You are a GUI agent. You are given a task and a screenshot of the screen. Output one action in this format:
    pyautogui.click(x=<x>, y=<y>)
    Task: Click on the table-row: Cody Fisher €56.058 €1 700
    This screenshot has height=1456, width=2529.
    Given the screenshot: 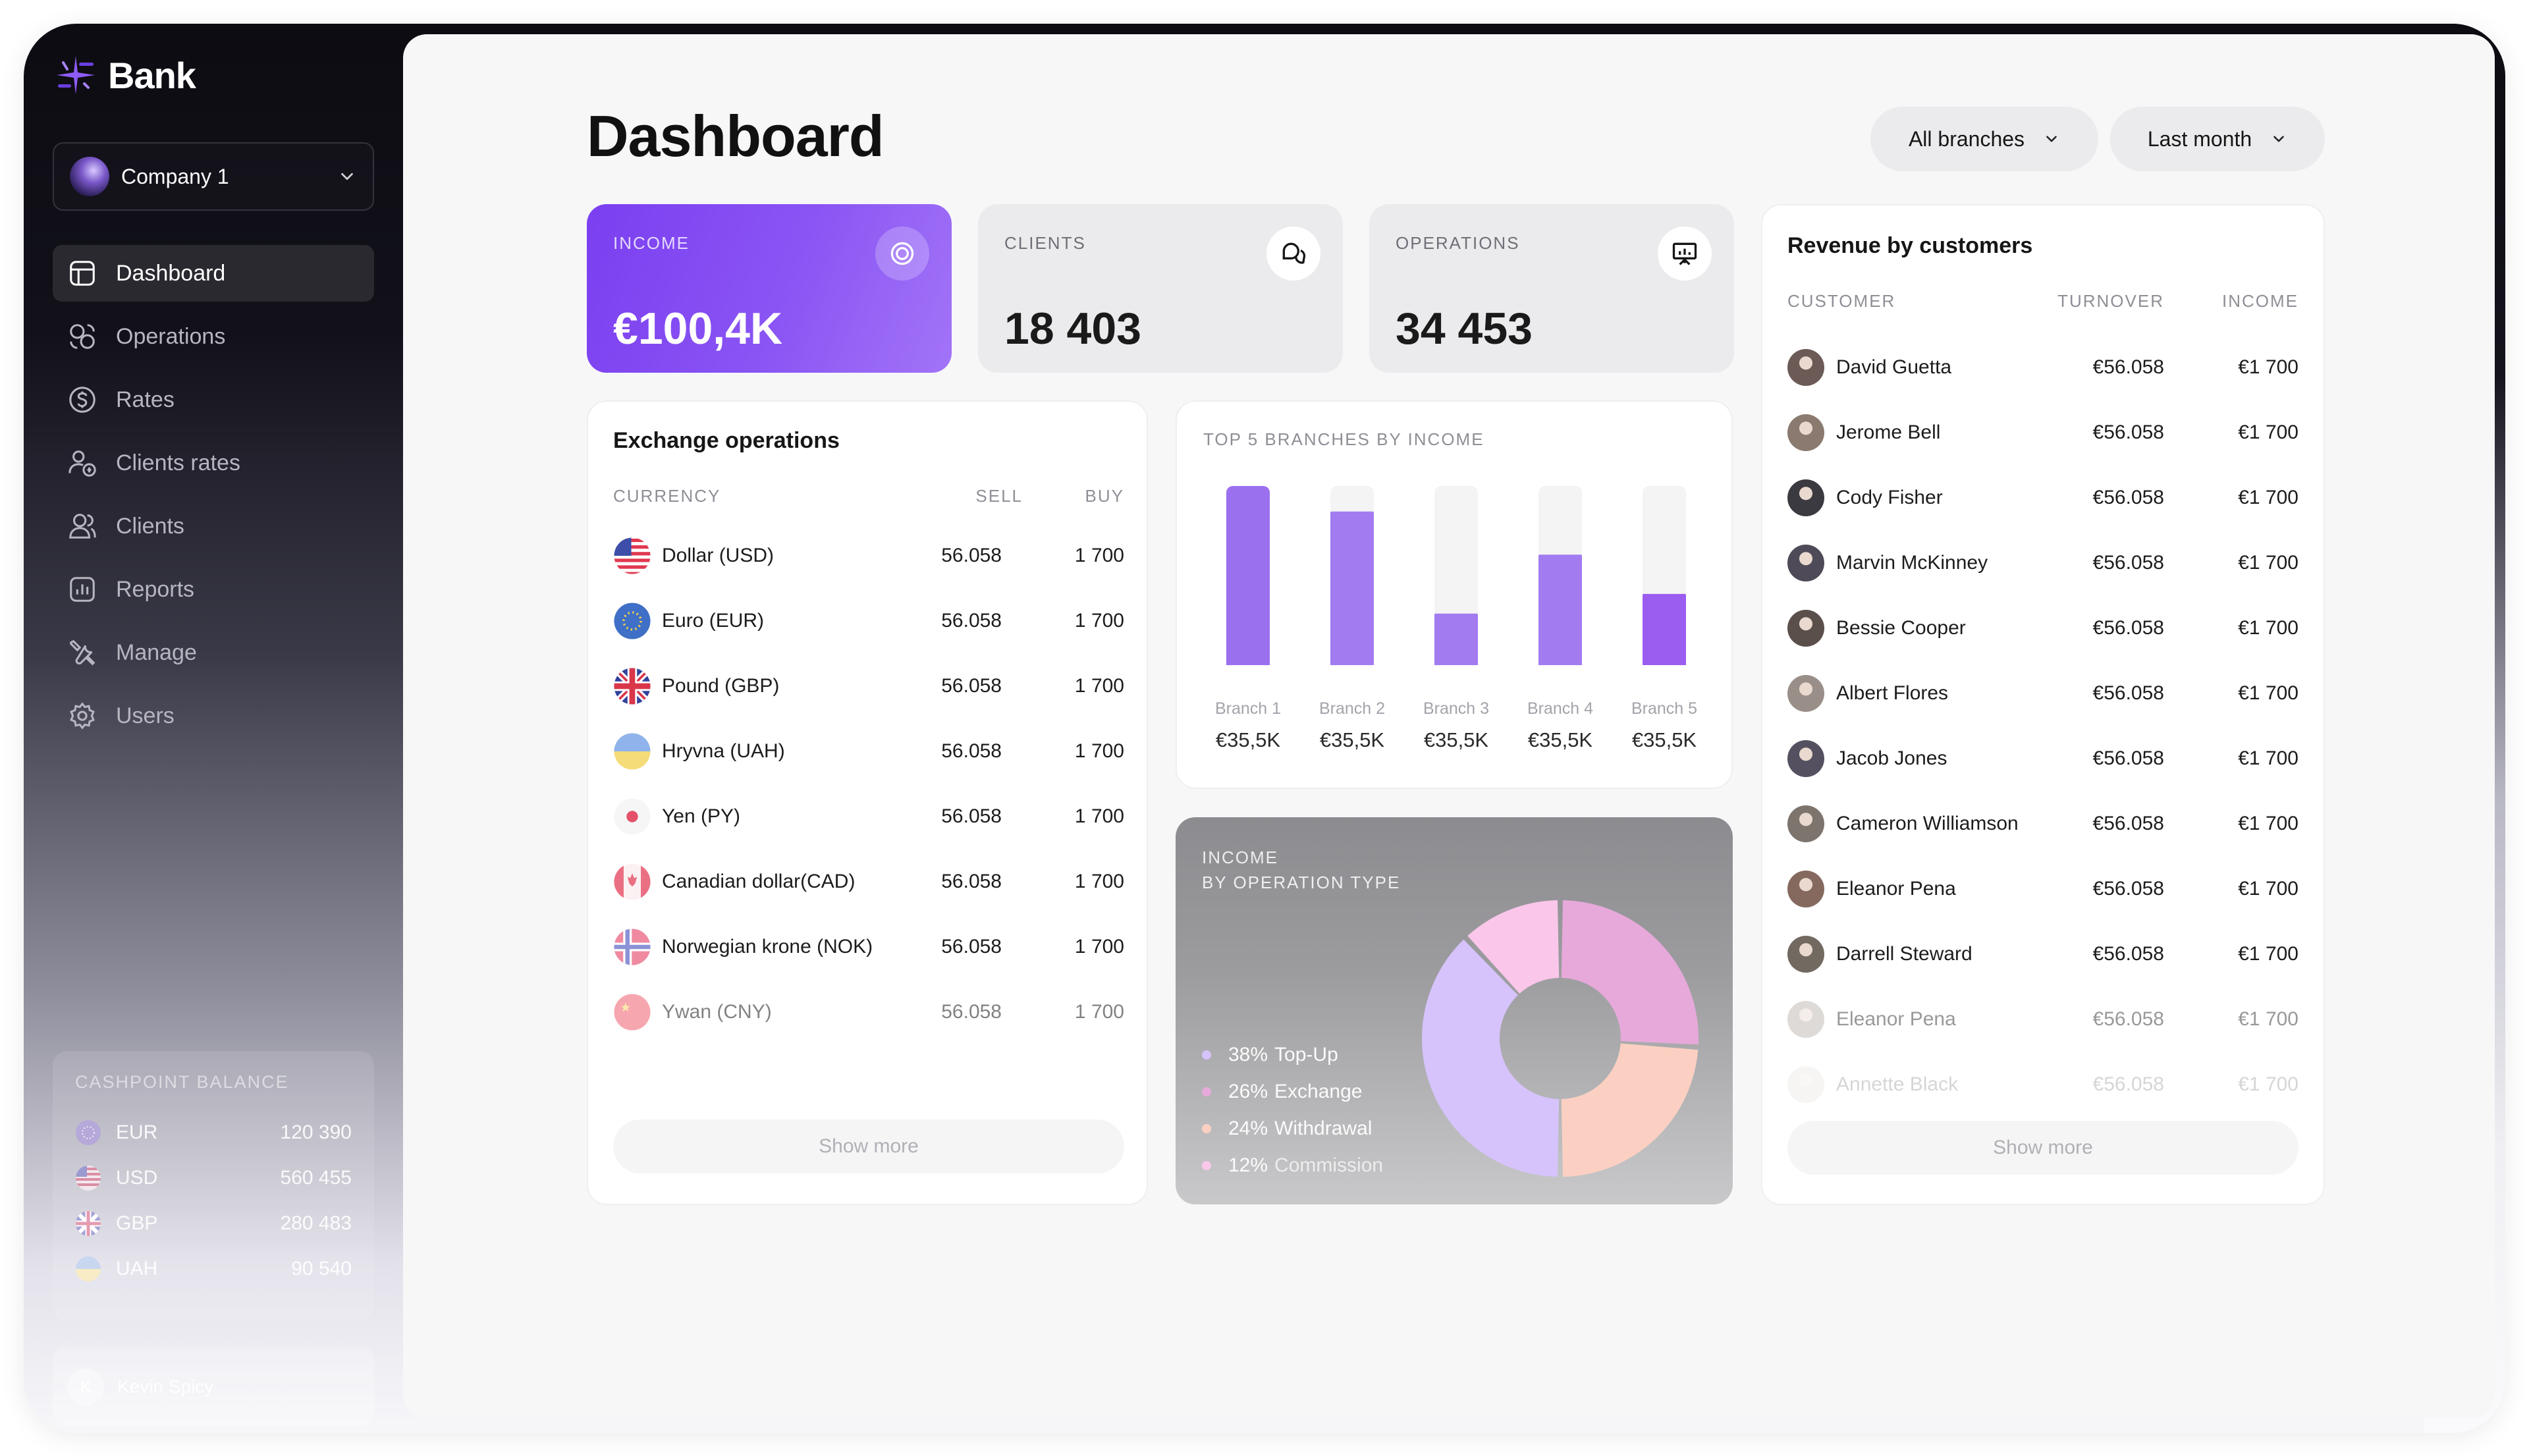 What is the action you would take?
    pyautogui.click(x=2042, y=497)
    